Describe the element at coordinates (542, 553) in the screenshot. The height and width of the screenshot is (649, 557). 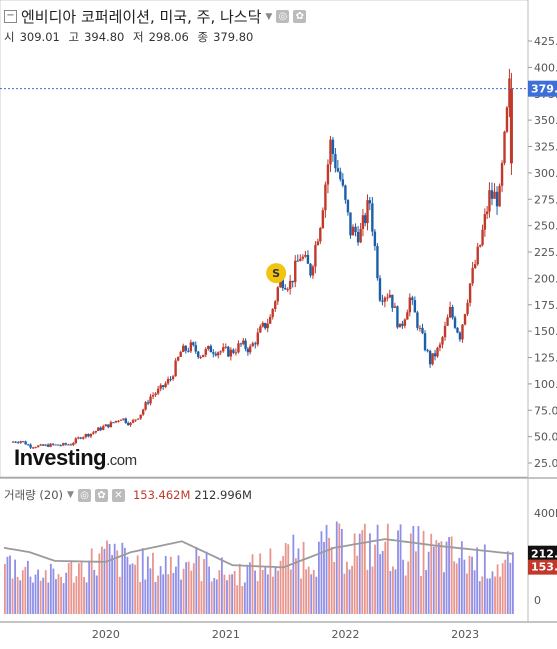
I see `volume-ma-tag` at that location.